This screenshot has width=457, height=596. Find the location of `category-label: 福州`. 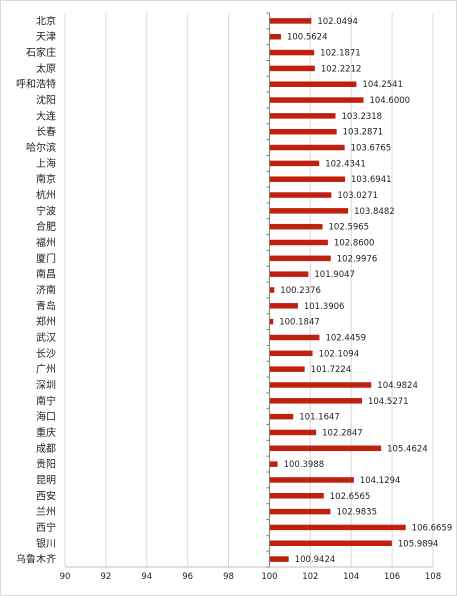

category-label: 福州 is located at coordinates (46, 242).